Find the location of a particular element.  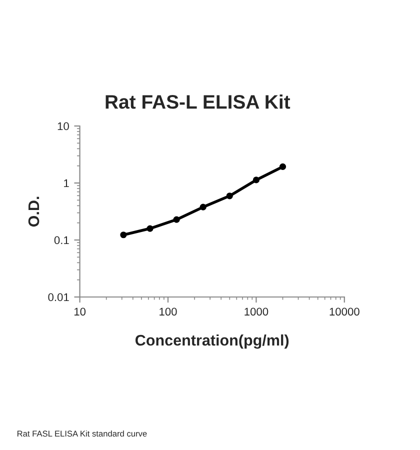

chart-title: Rat FAS-L ELISA Kit is located at coordinates (198, 101).